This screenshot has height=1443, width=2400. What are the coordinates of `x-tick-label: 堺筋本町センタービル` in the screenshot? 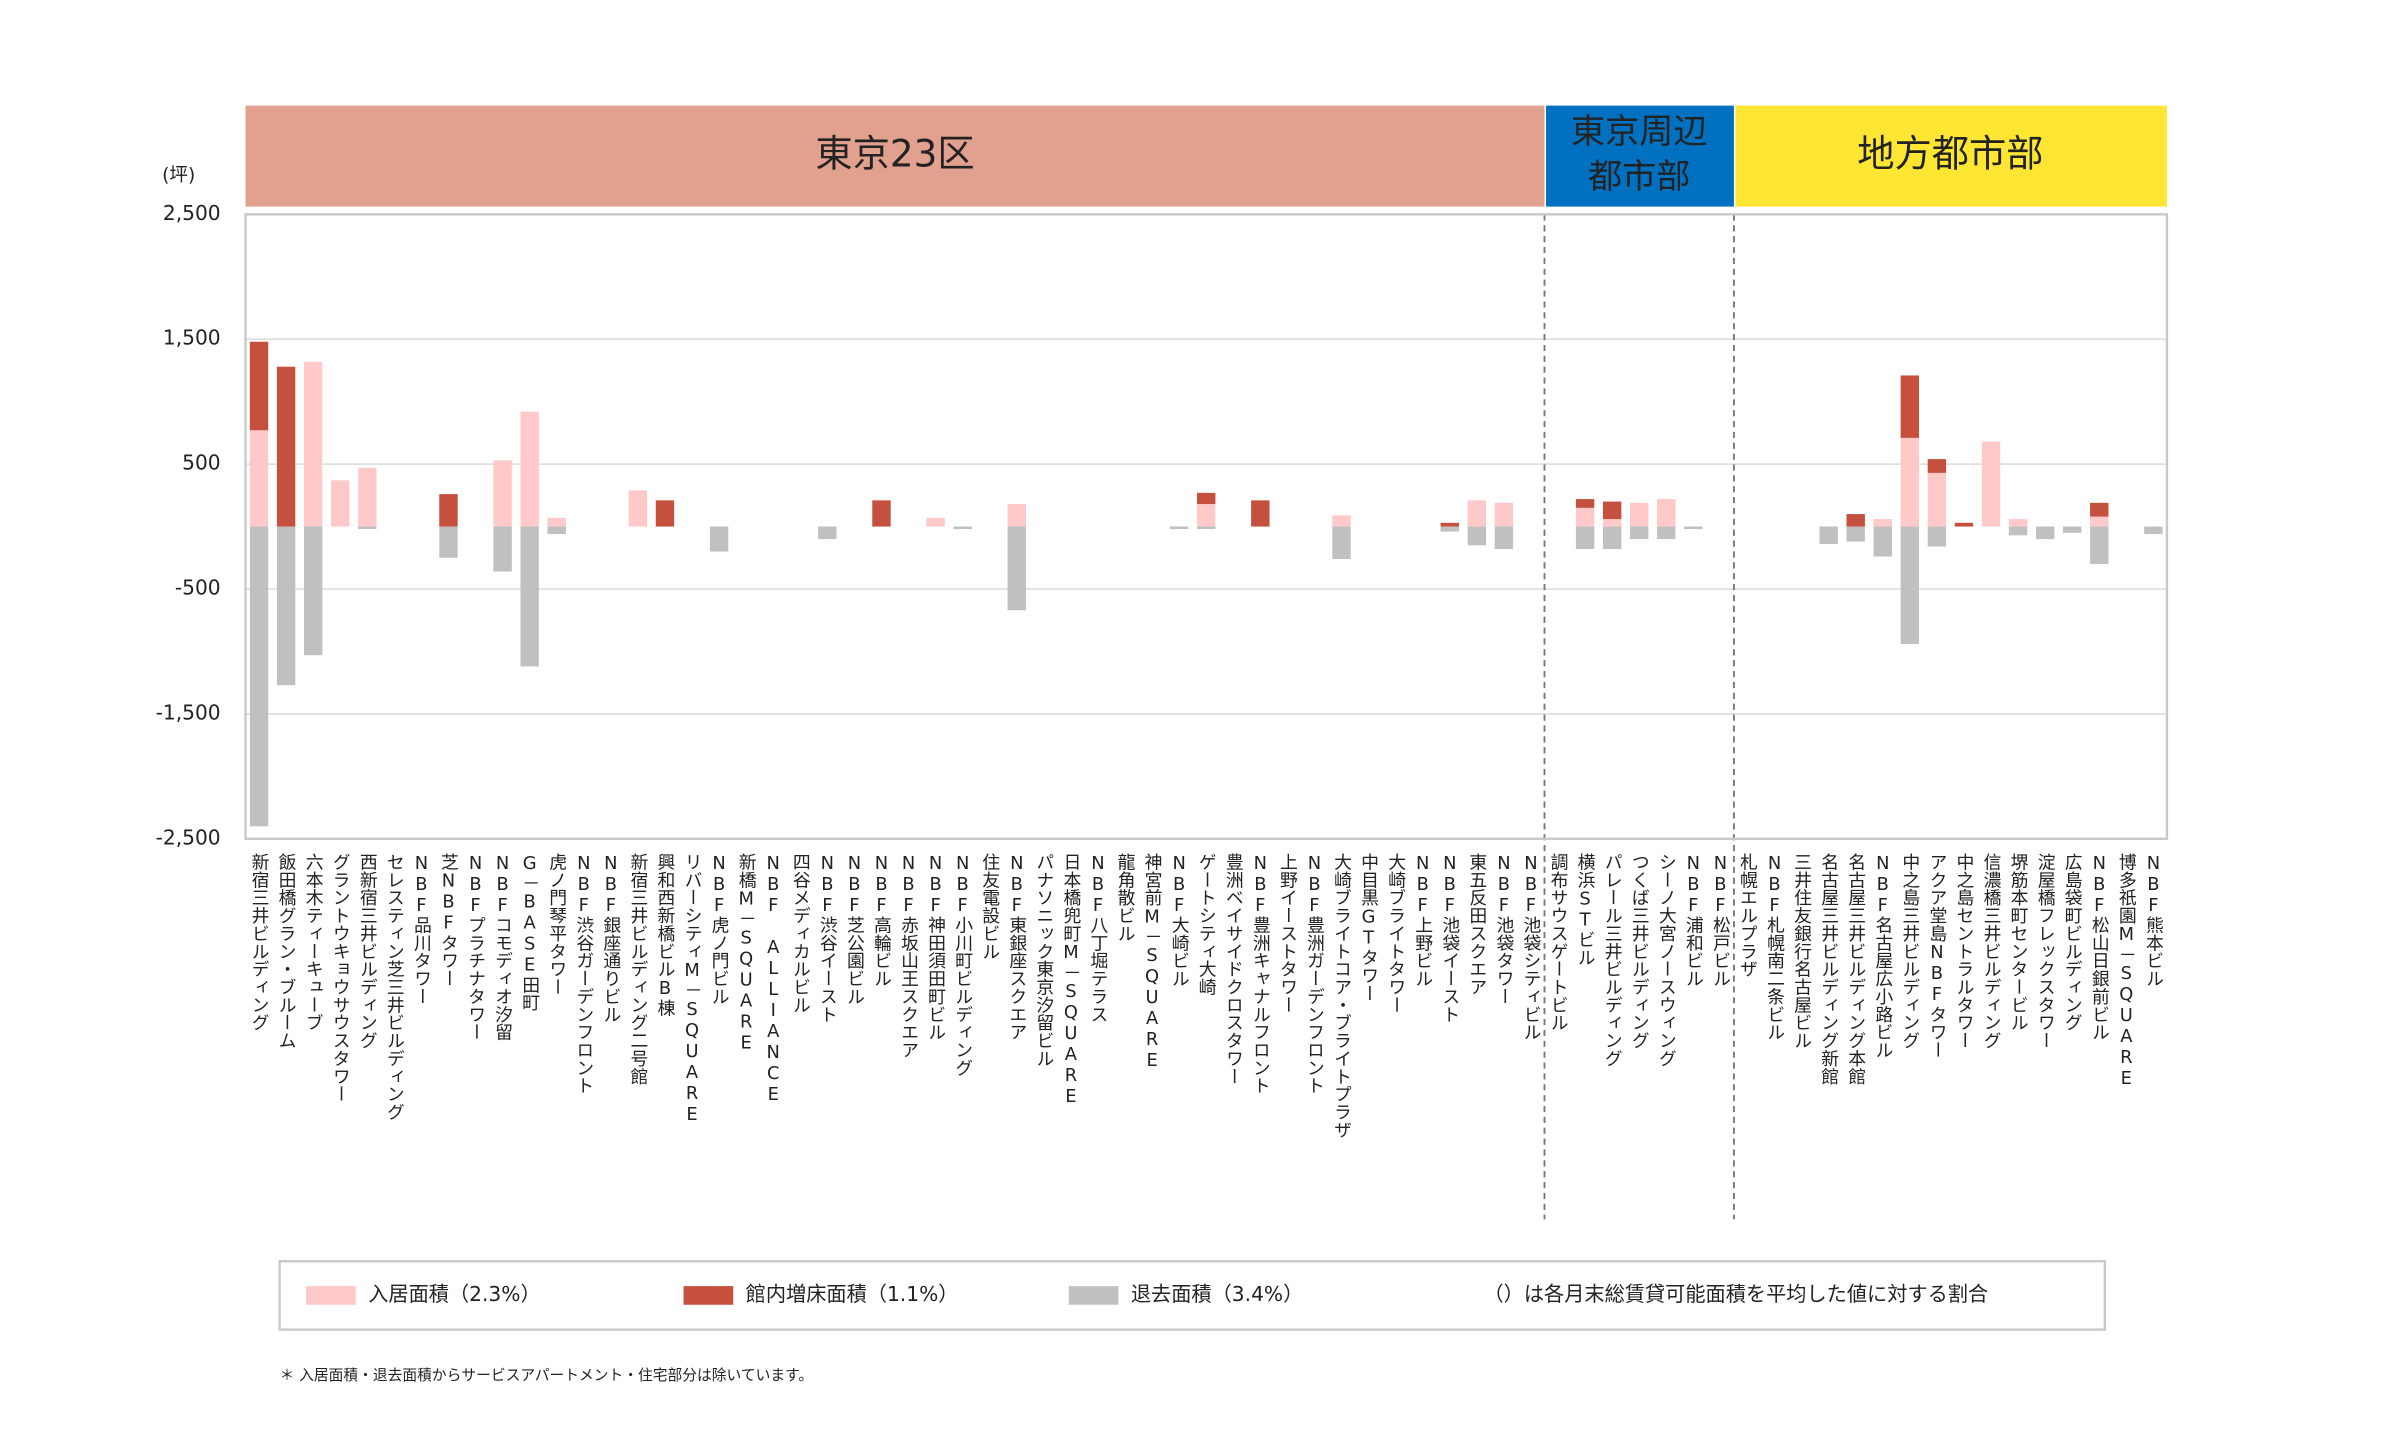 It's located at (2018, 941).